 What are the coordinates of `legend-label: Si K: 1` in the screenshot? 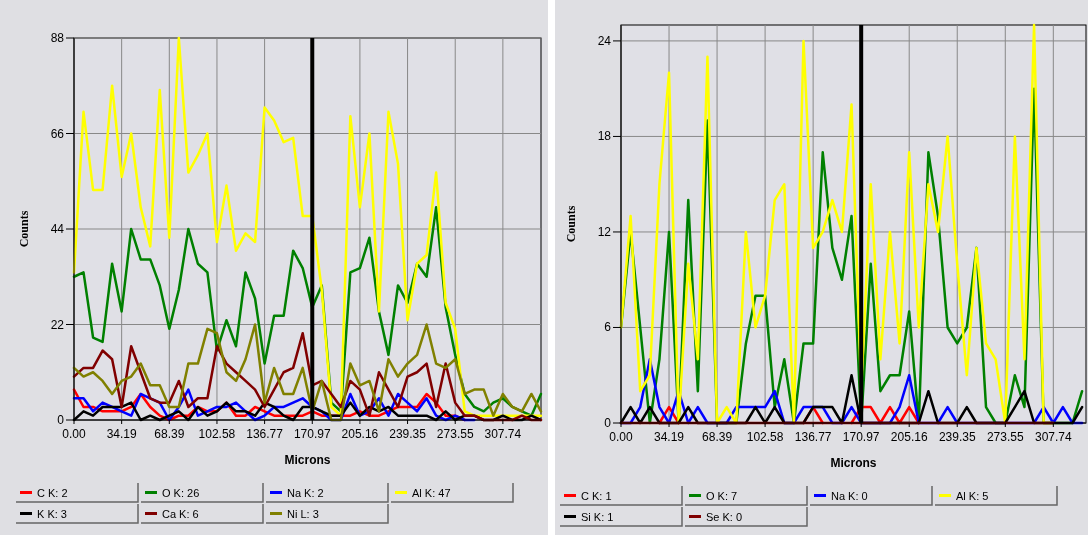 It's located at (597, 516).